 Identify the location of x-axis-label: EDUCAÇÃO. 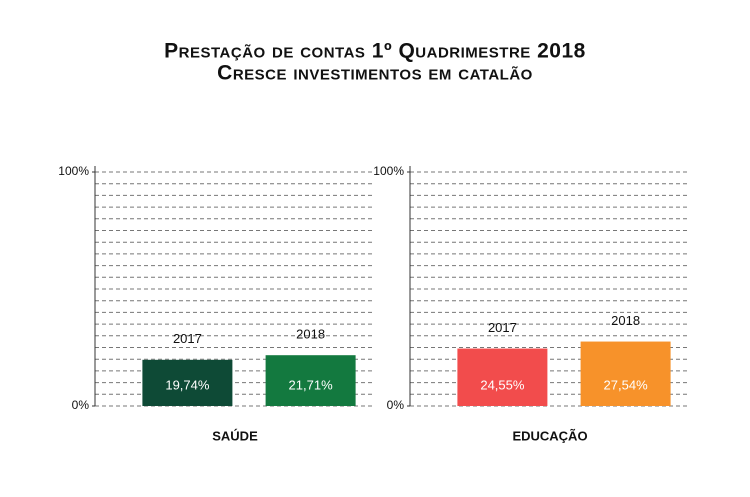
(549, 435).